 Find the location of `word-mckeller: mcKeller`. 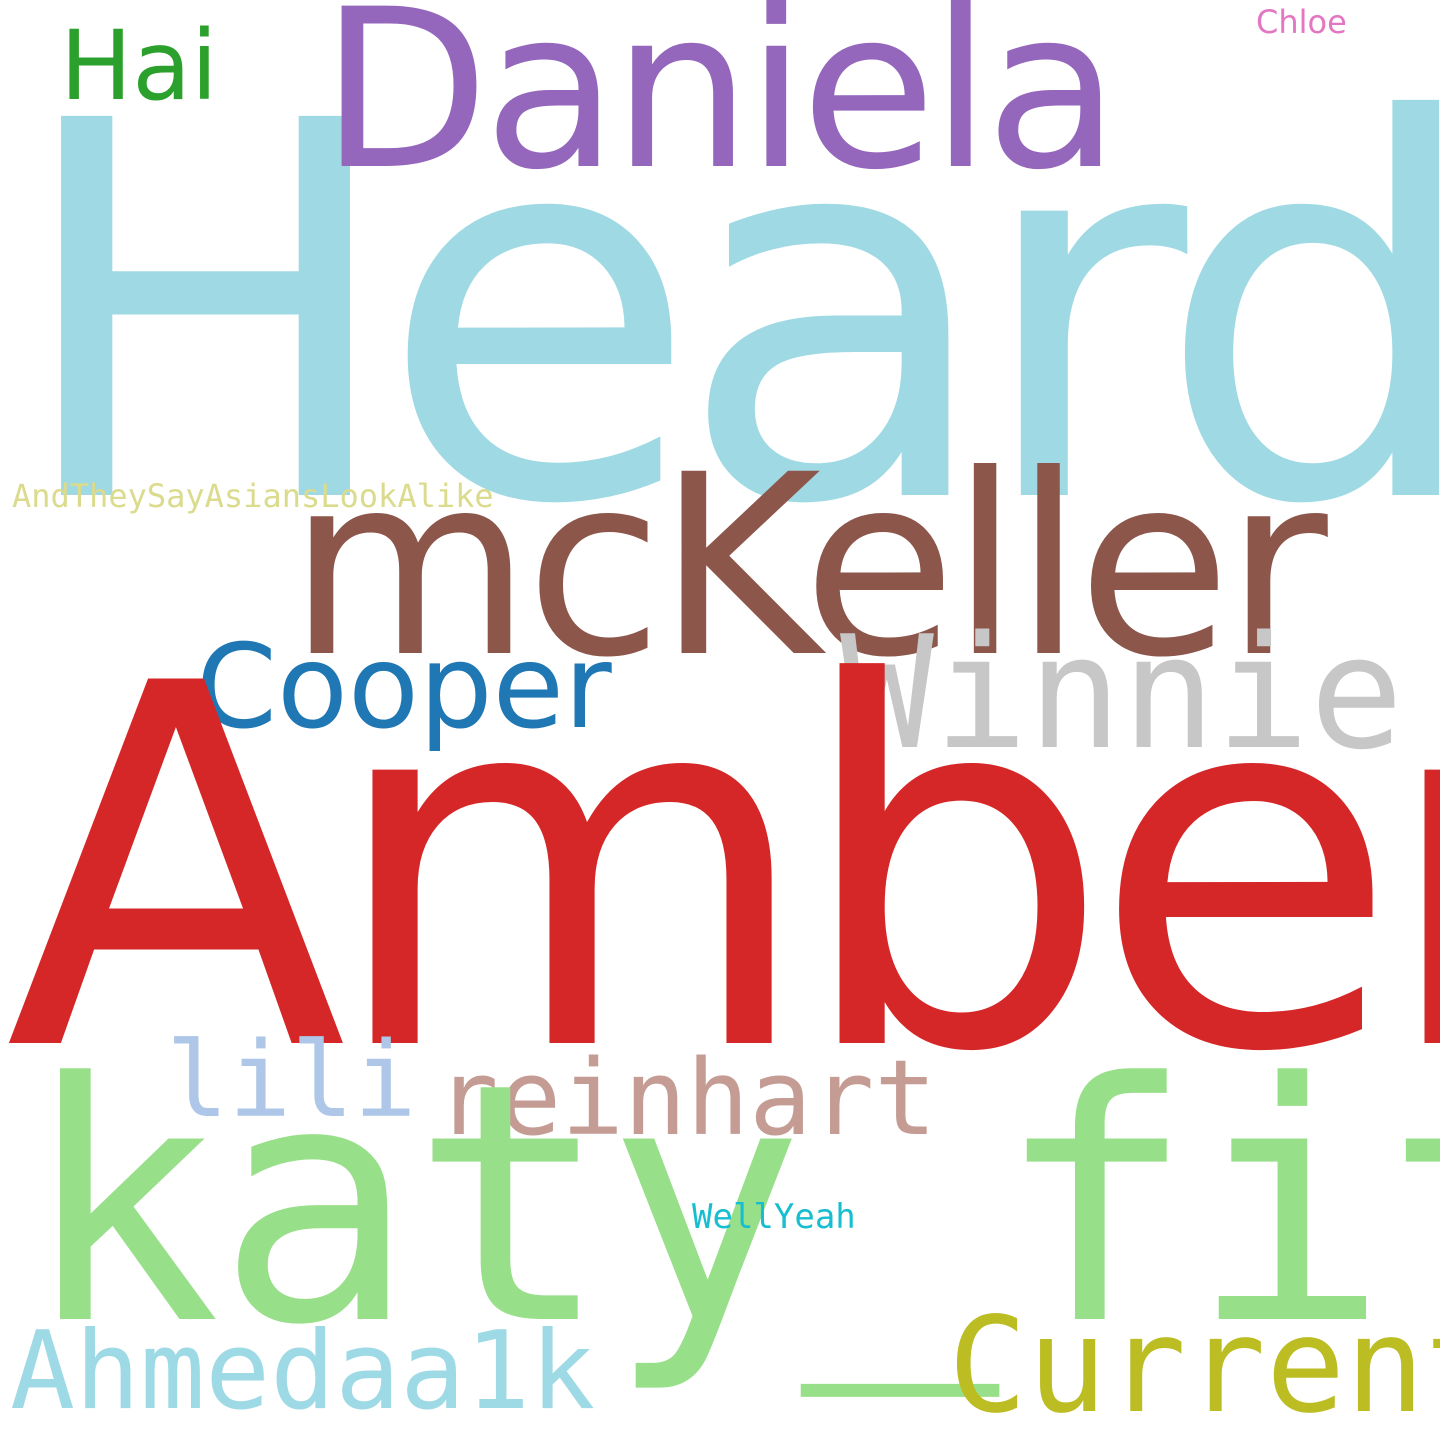

word-mckeller: mcKeller is located at coordinates (808, 566).